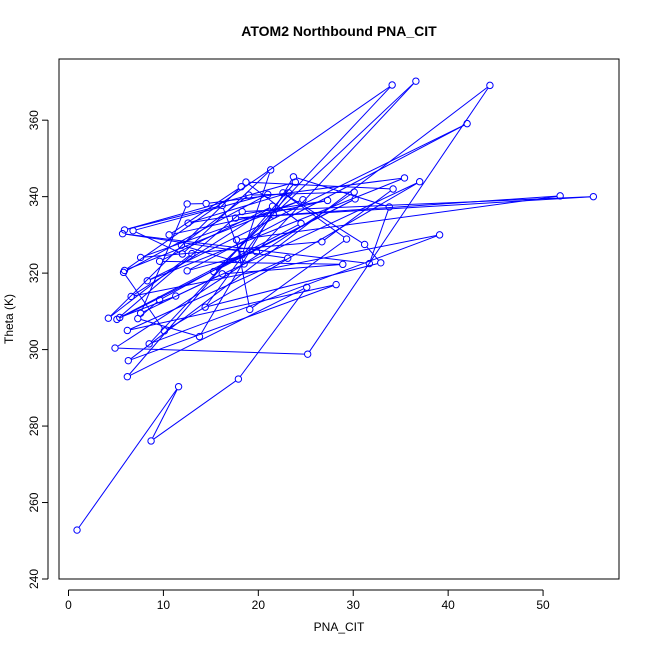  I want to click on x-tick-label: 20, so click(259, 605).